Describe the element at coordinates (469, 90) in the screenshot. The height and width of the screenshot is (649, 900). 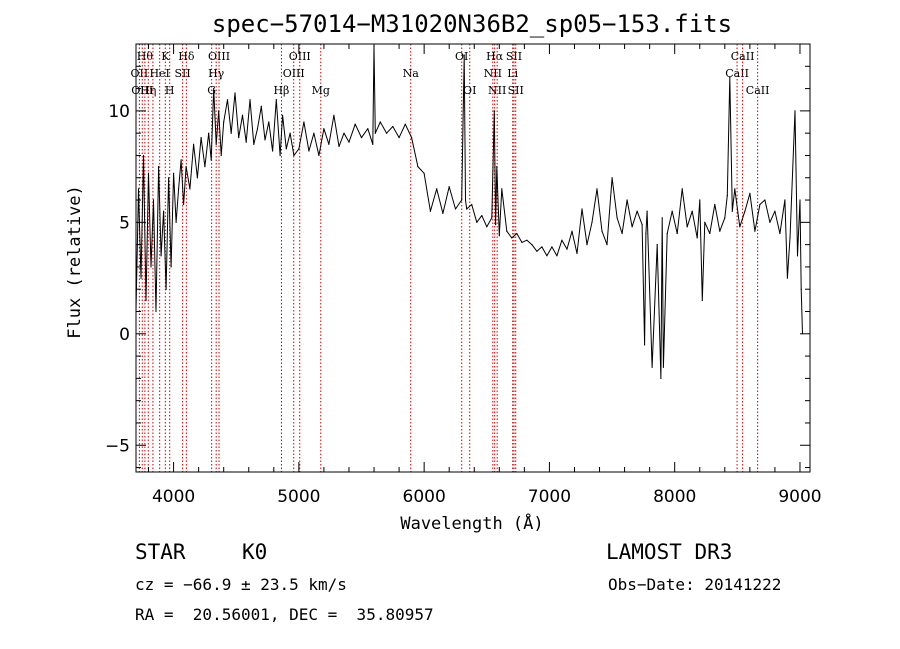
I see `line-marker-label: OI` at that location.